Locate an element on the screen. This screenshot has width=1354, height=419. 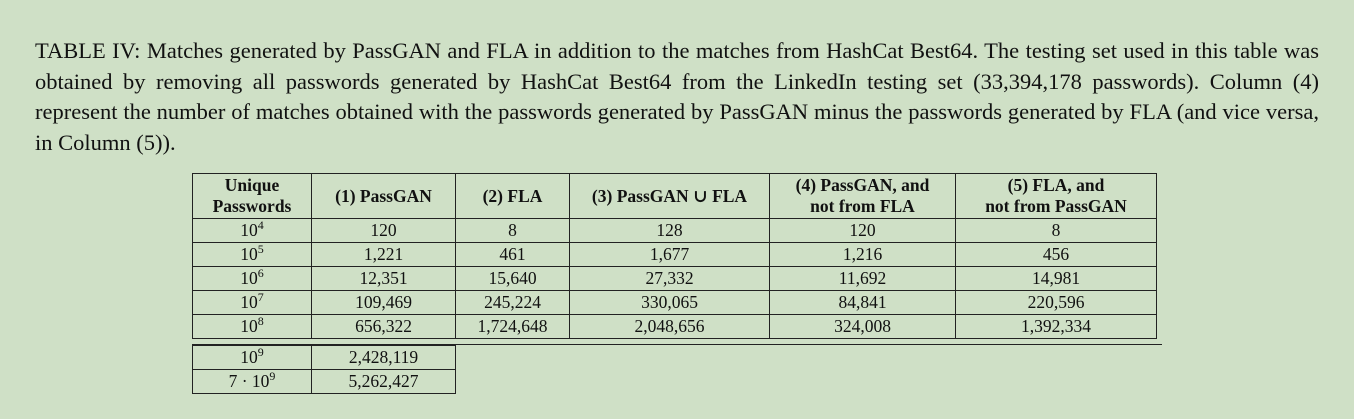
value-cell-c1: 5,262,427 is located at coordinates (383, 381).